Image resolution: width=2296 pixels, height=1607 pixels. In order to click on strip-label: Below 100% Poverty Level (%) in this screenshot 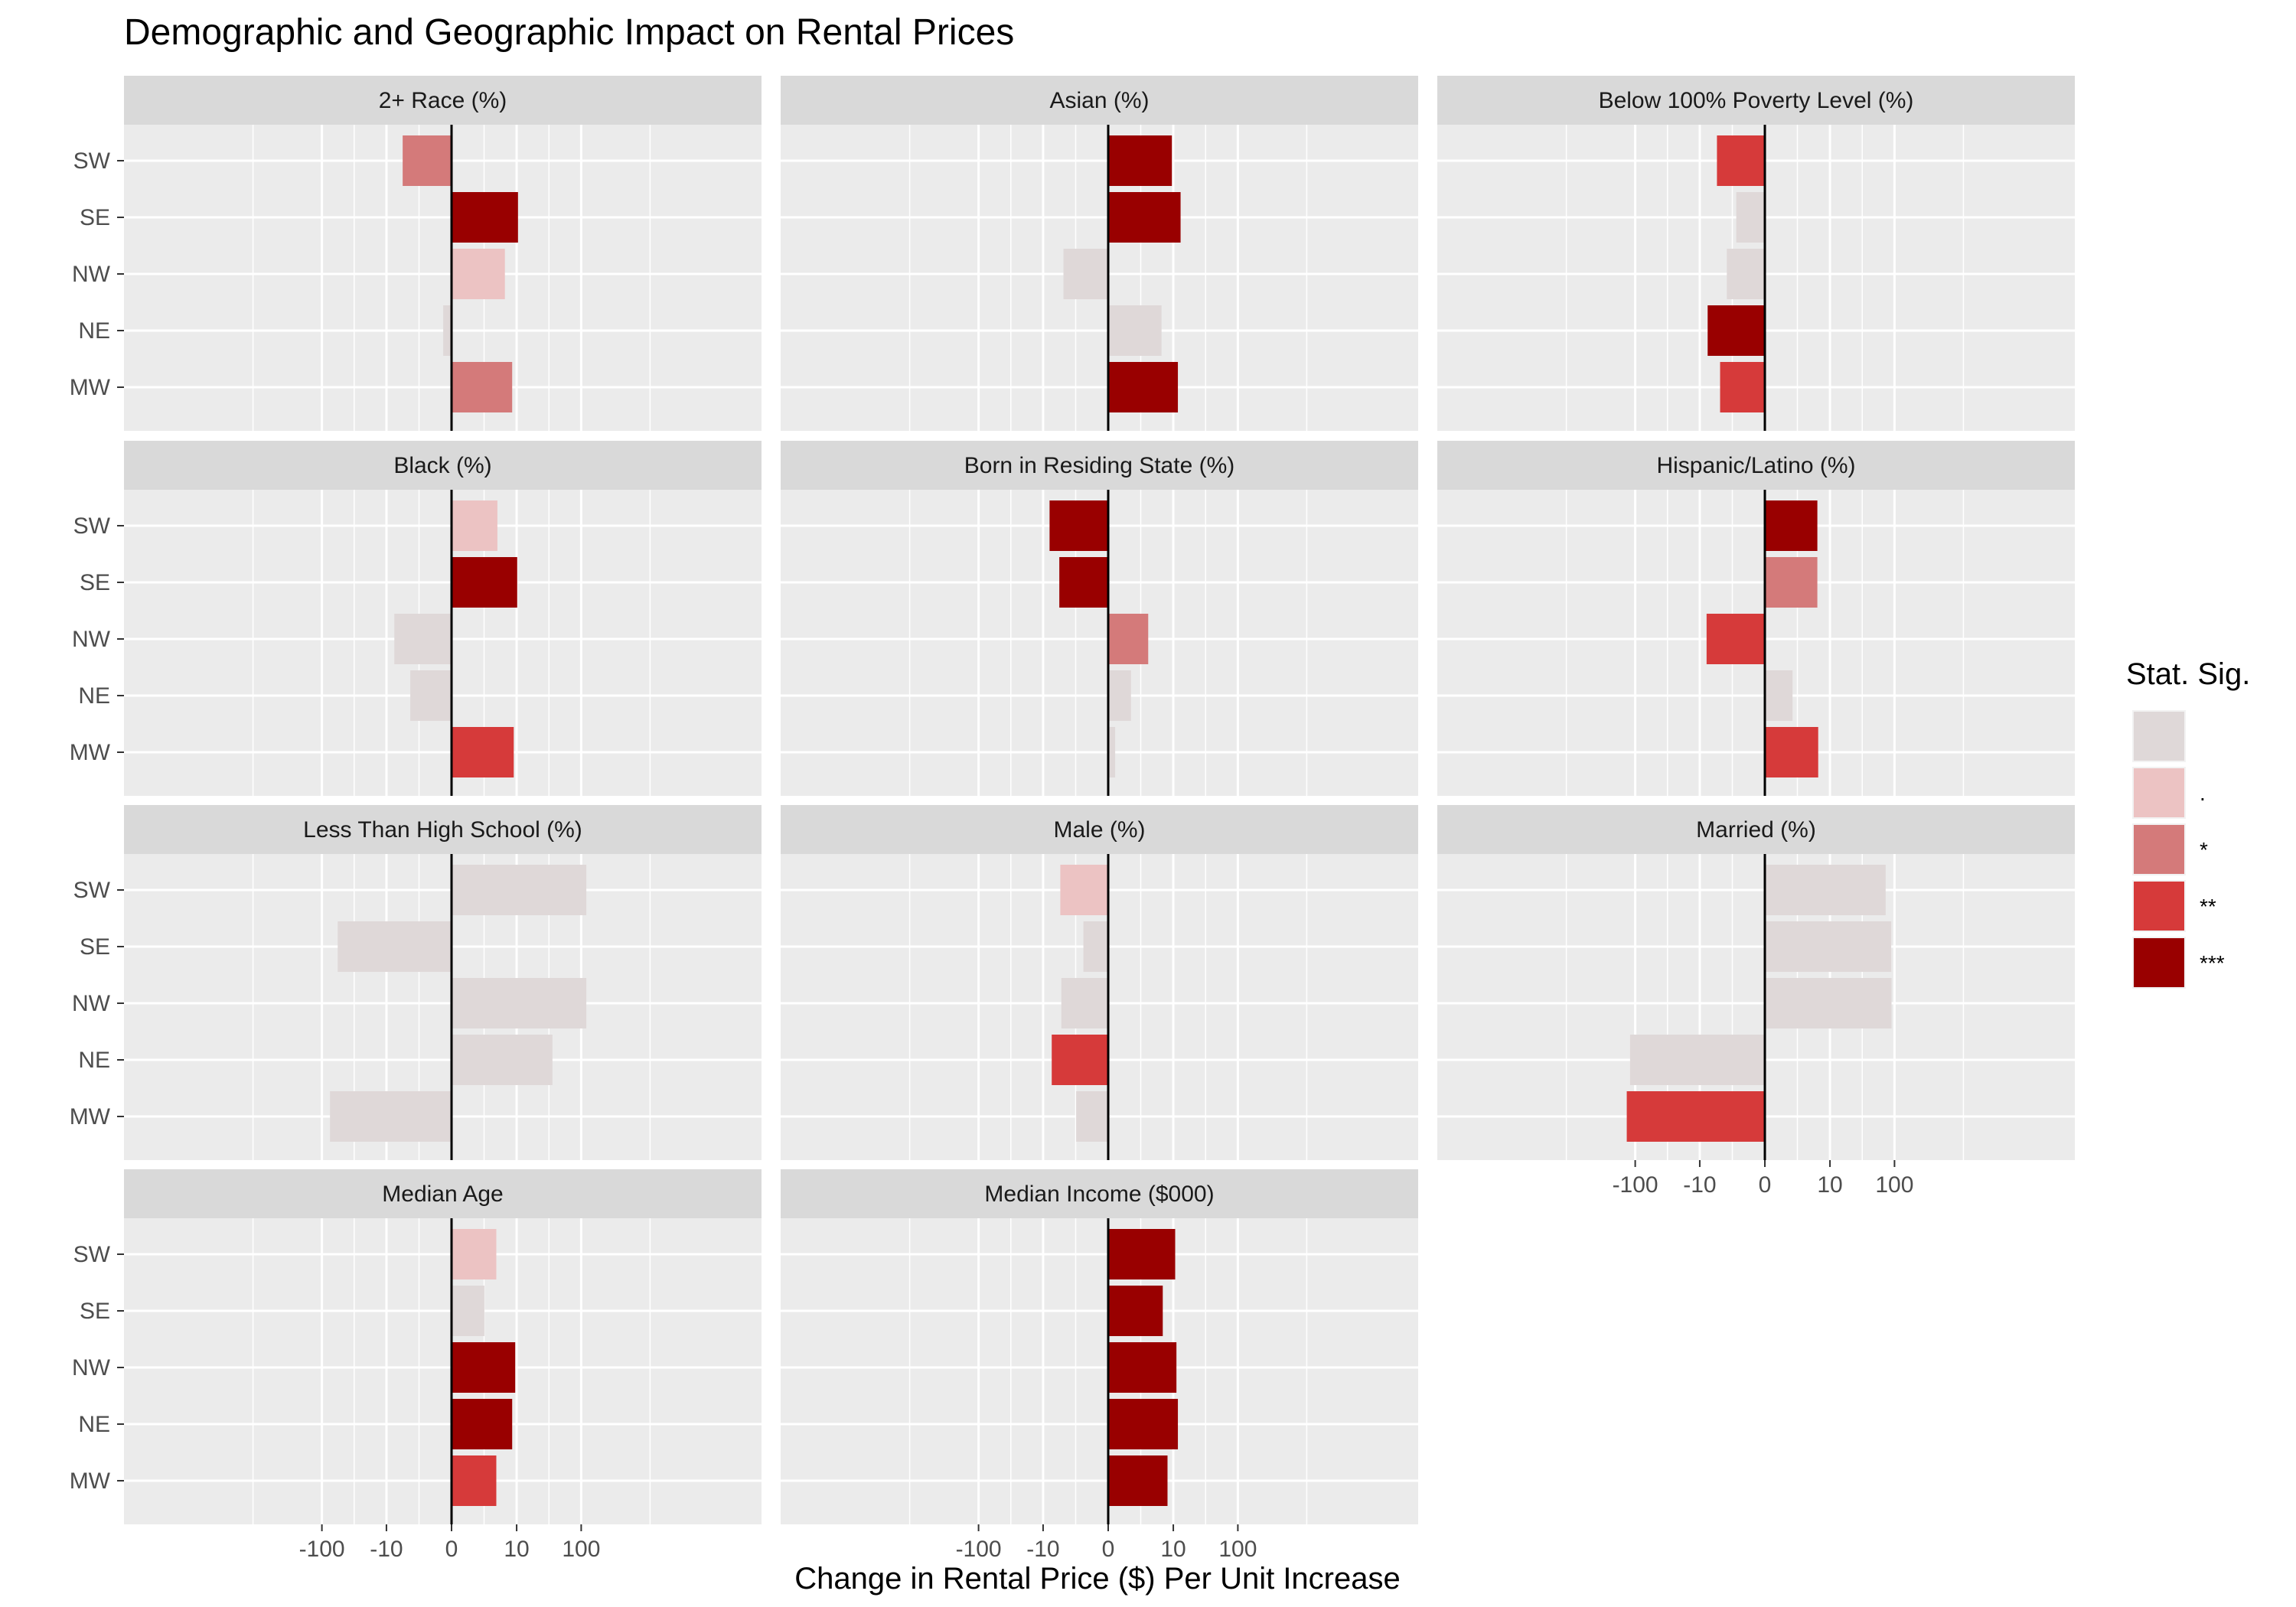, I will do `click(1756, 101)`.